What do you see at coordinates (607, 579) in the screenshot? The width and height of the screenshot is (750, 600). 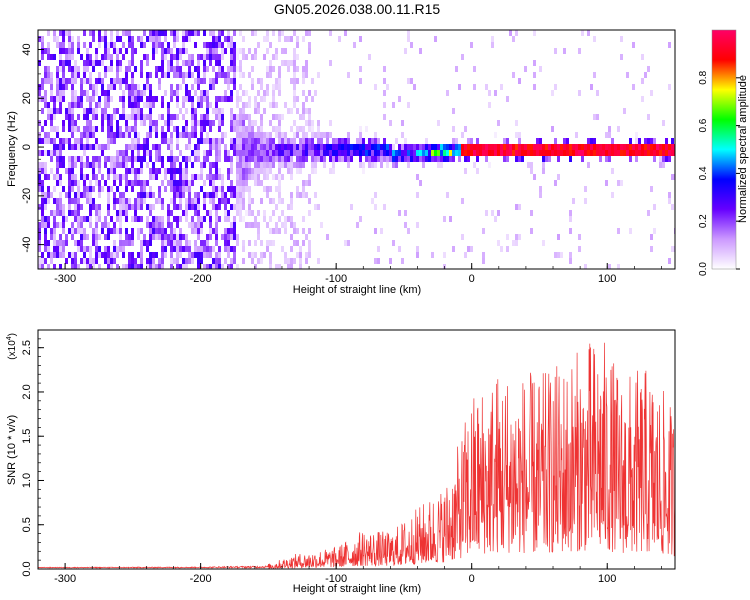 I see `x-tick-label: 100` at bounding box center [607, 579].